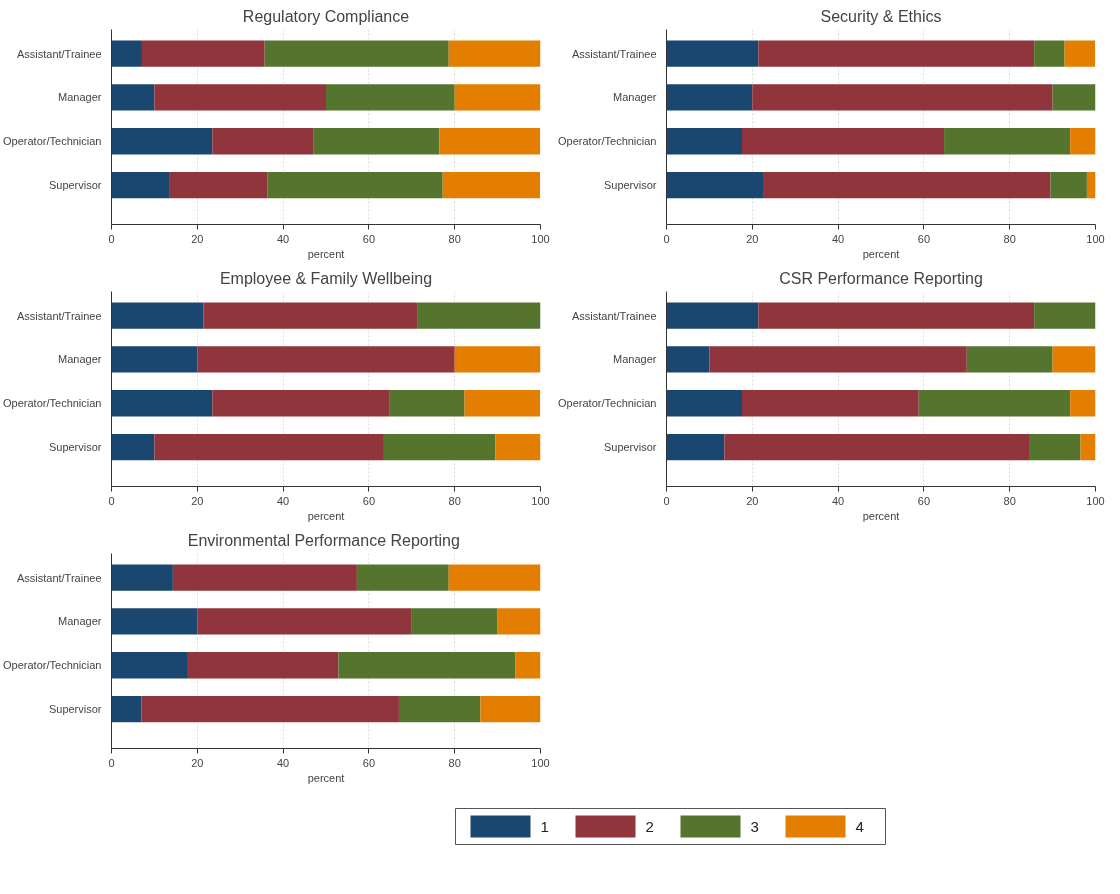 Image resolution: width=1120 pixels, height=894 pixels. Describe the element at coordinates (544, 826) in the screenshot. I see `legend-label: 1` at that location.